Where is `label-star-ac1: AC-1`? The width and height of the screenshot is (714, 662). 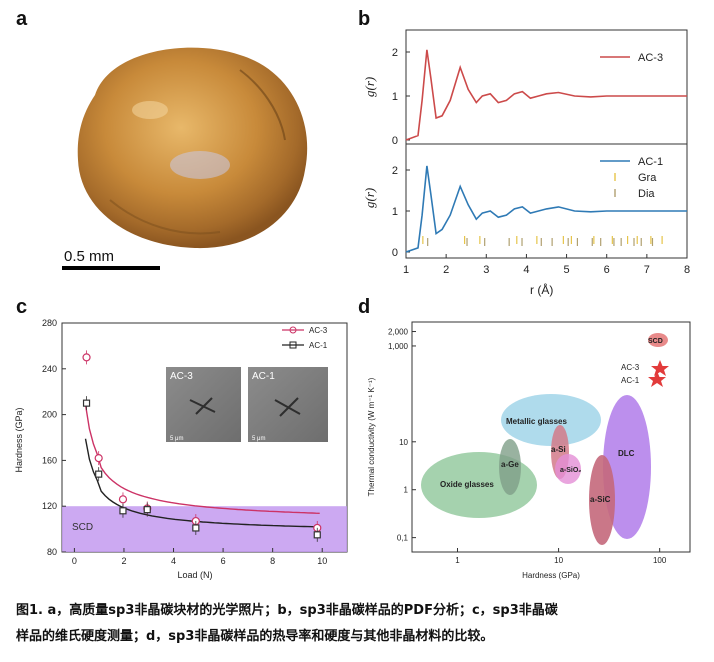
label-star-ac1: AC-1 is located at coordinates (630, 380).